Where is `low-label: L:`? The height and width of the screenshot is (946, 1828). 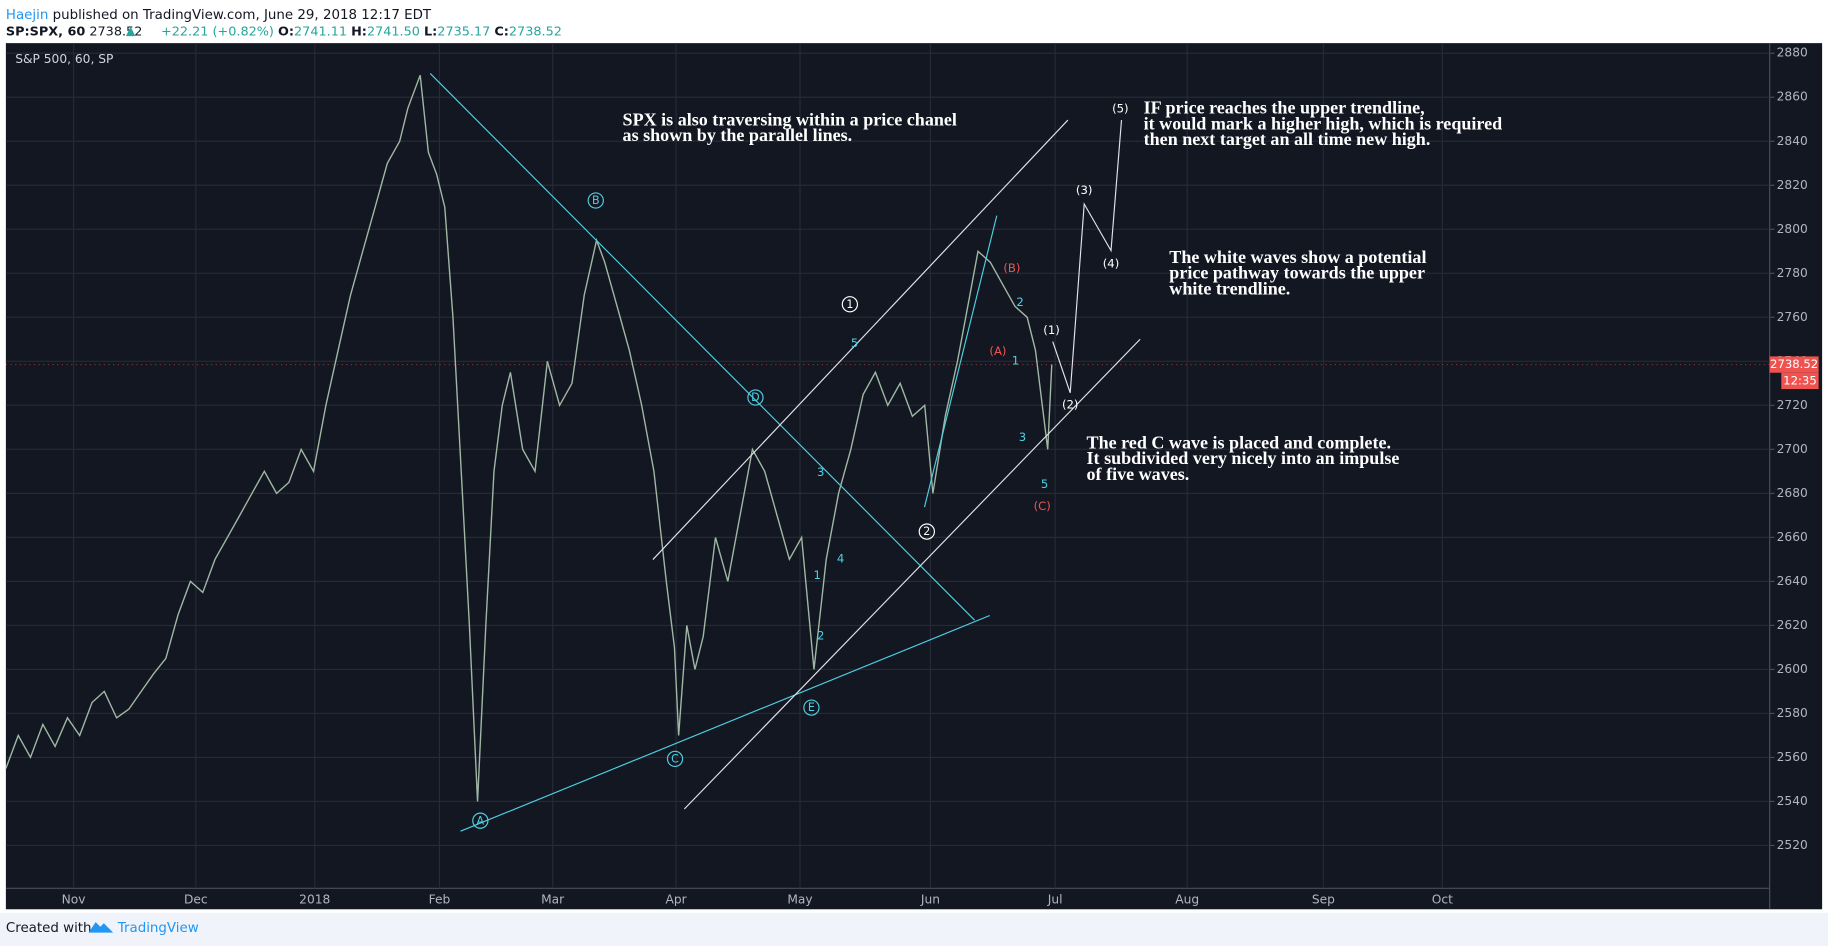
low-label: L: is located at coordinates (430, 31).